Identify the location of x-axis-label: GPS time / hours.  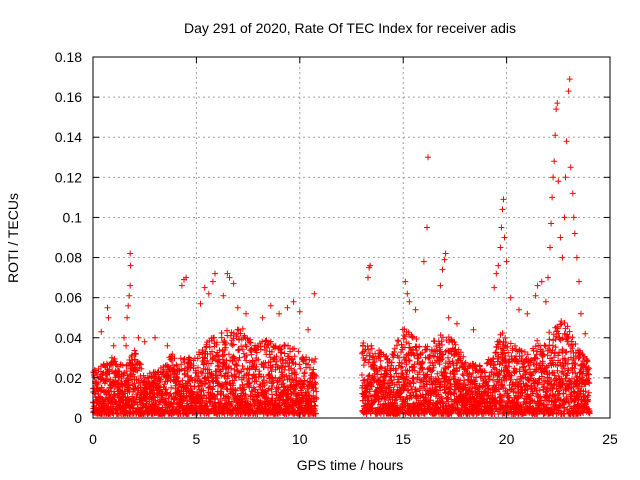
(350, 465).